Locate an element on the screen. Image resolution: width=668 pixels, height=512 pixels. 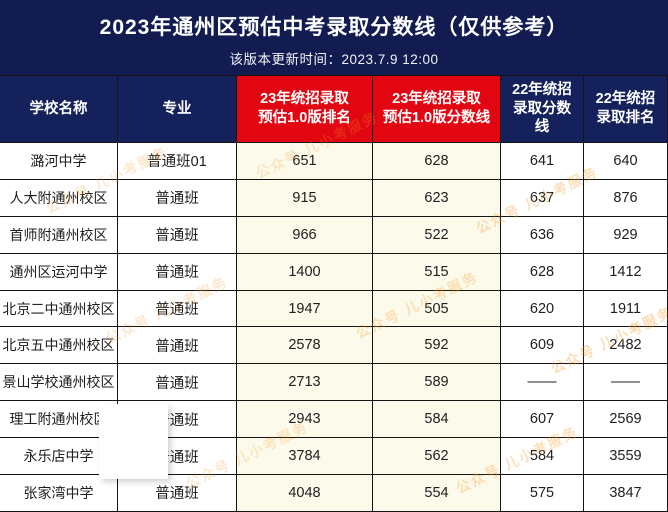
table-row: 景山学校通州校区 普通班 2713 589 —— —— is located at coordinates (334, 383).